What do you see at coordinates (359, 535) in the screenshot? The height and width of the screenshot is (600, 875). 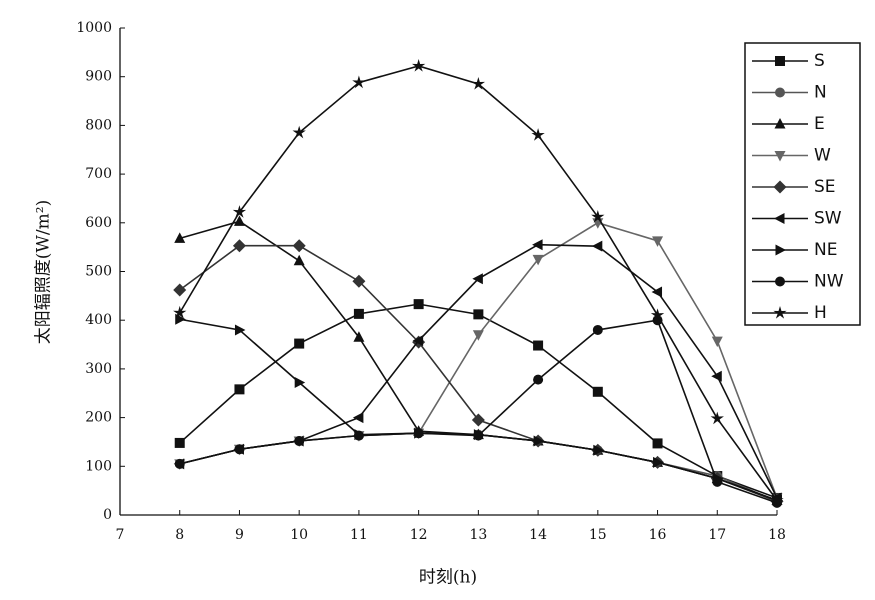 I see `x-tick-label: 11` at bounding box center [359, 535].